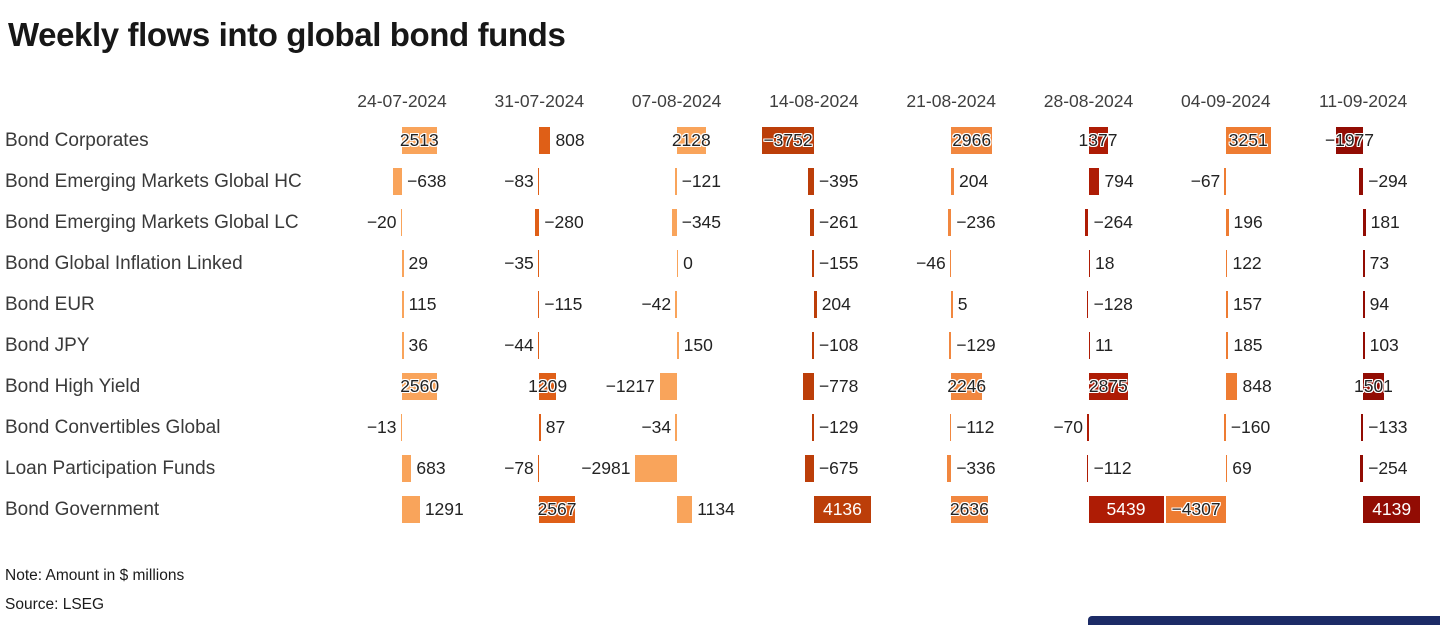  What do you see at coordinates (931, 263) in the screenshot?
I see `flow-value: −46` at bounding box center [931, 263].